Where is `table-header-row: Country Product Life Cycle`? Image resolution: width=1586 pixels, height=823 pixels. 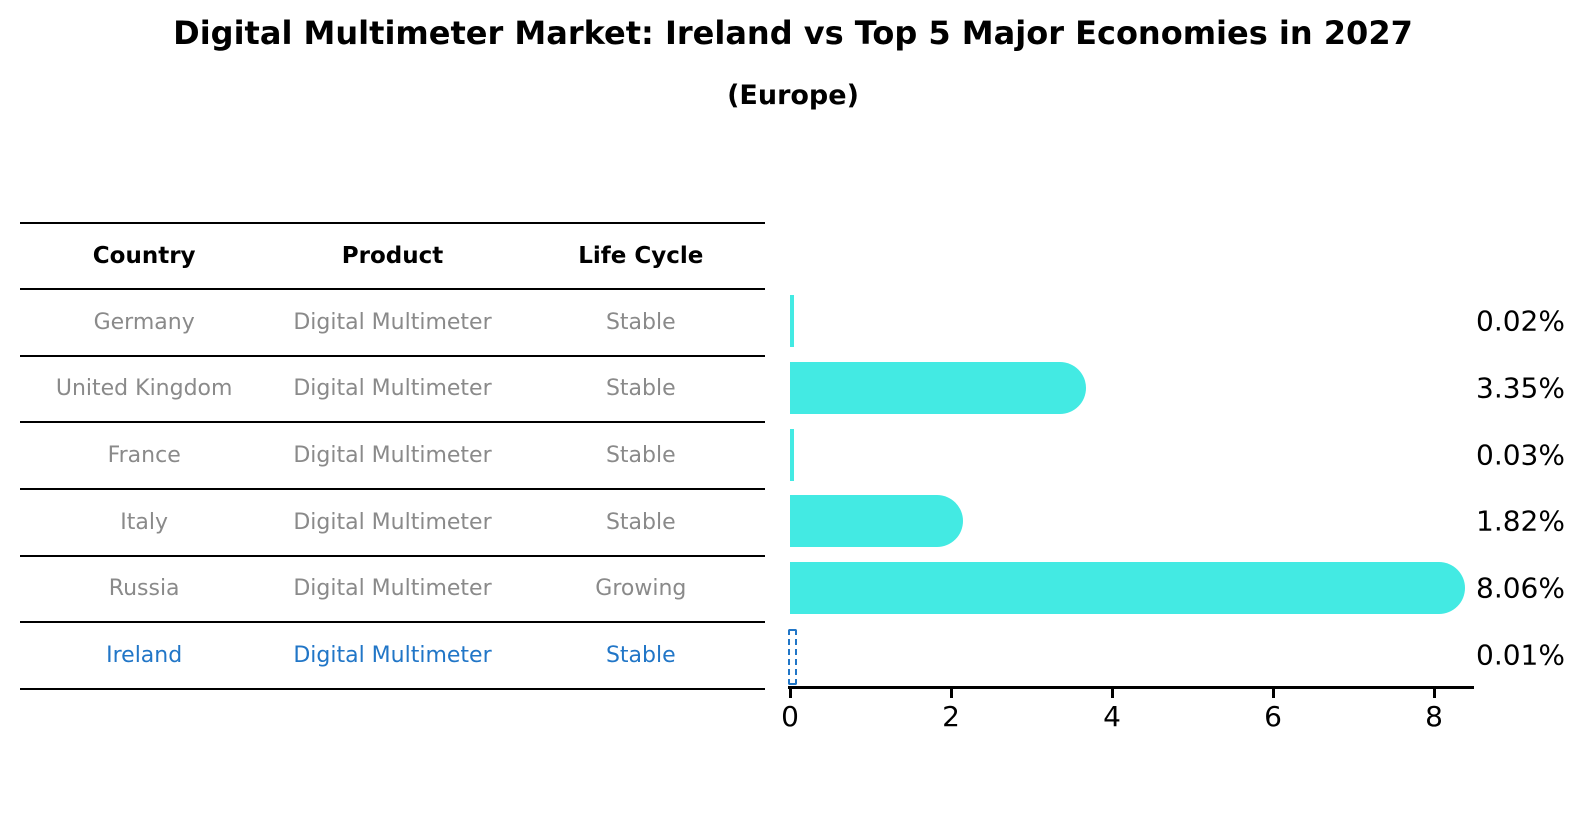 table-header-row: Country Product Life Cycle is located at coordinates (392, 257).